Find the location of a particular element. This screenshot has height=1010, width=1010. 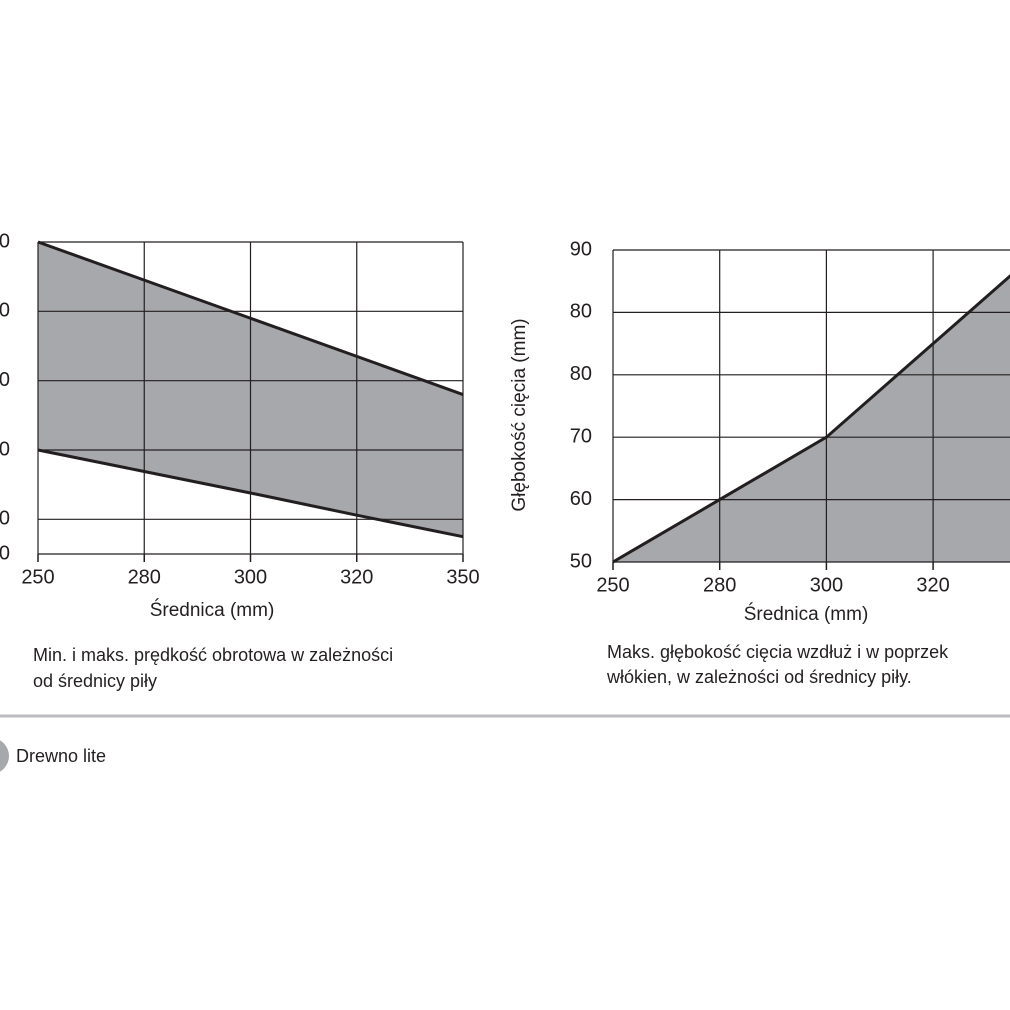

y-tick-label: 5000 is located at coordinates (5, 241).